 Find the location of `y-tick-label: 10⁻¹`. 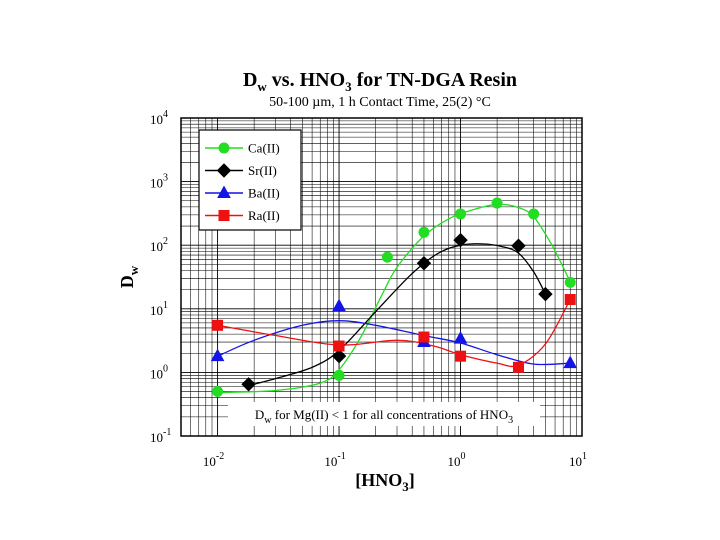

y-tick-label: 10⁻¹ is located at coordinates (160, 436).